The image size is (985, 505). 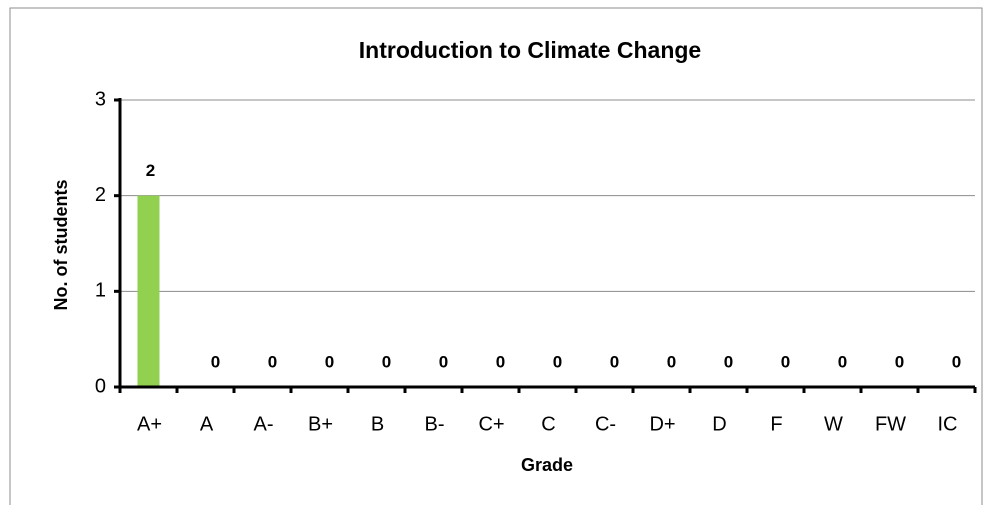 What do you see at coordinates (833, 424) in the screenshot?
I see `x-tick-label: W` at bounding box center [833, 424].